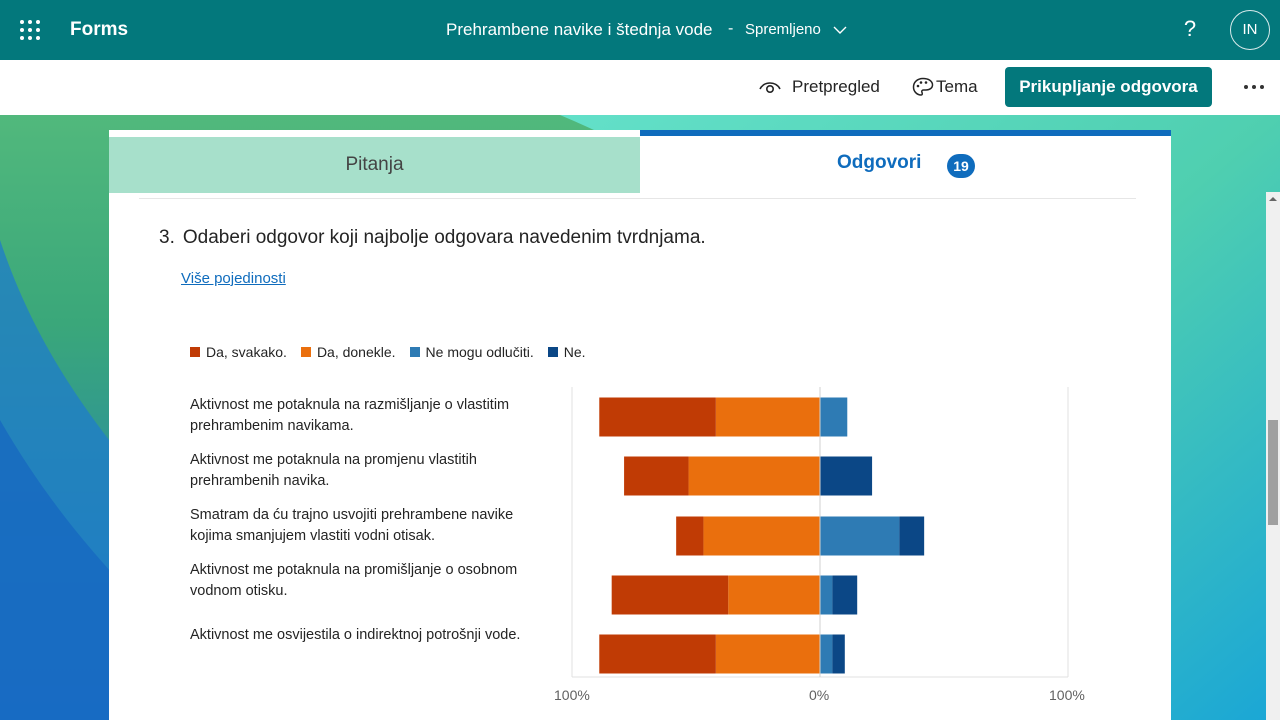 The image size is (1280, 720). I want to click on theme-button: Tema, so click(945, 87).